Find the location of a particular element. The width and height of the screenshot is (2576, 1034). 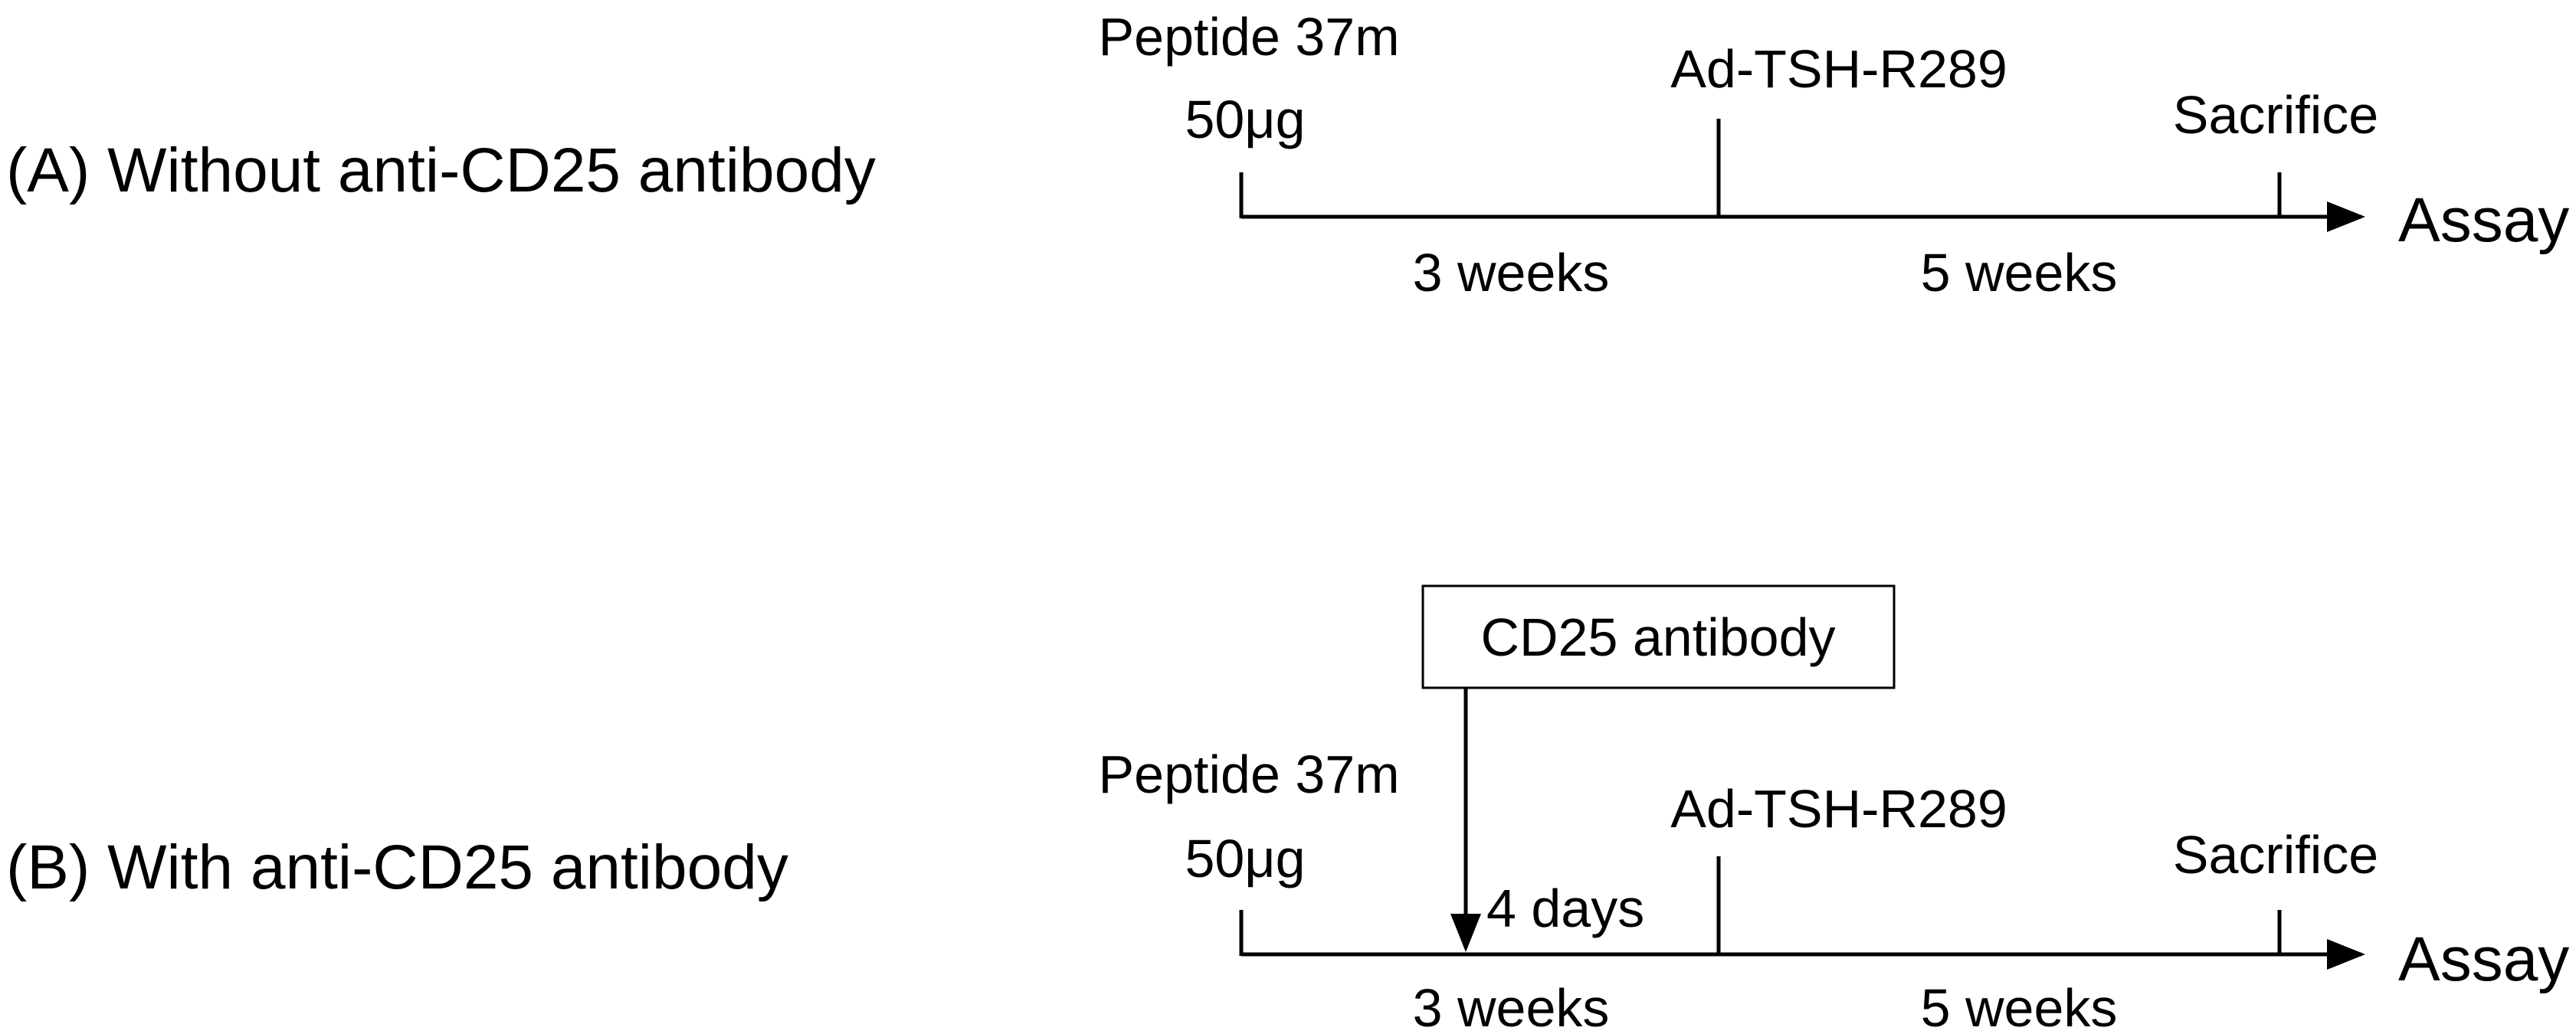

panel-b-interval-5-weeks: 5 weeks is located at coordinates (2020, 1006).